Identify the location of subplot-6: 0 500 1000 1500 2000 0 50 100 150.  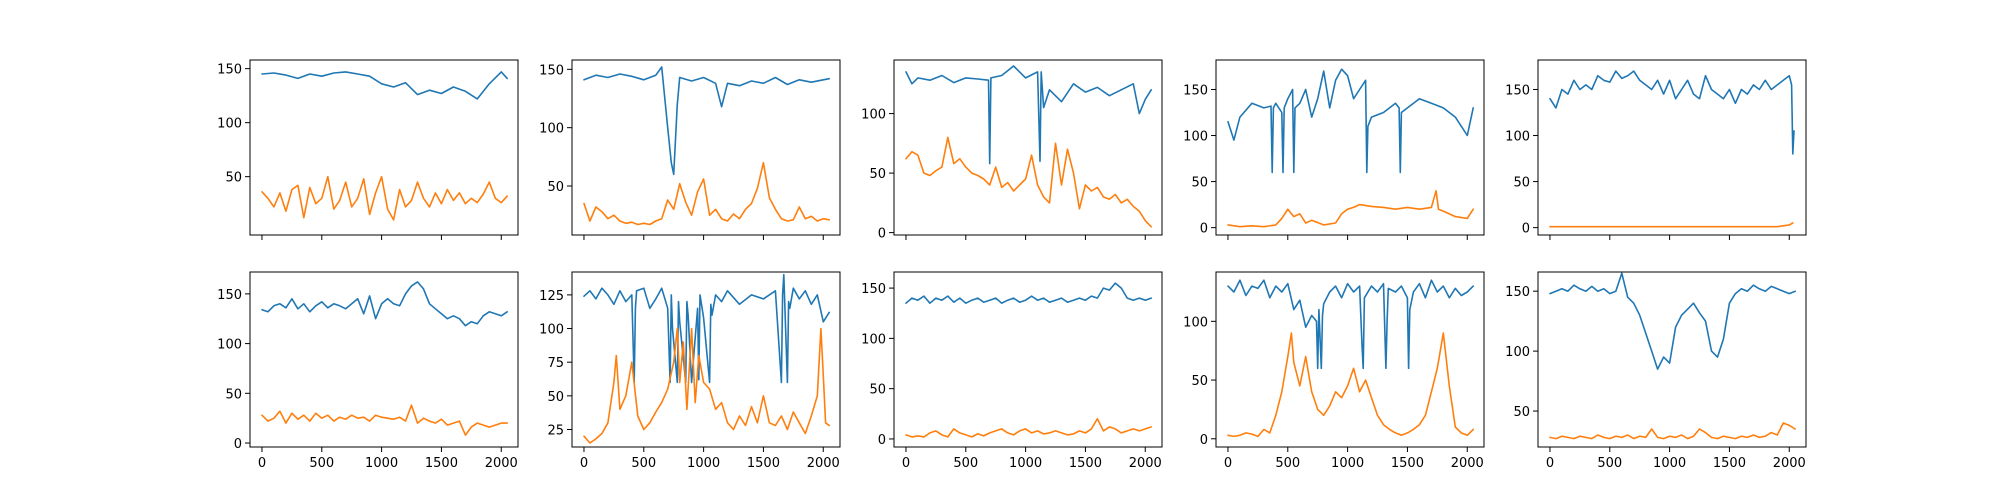
(368, 371).